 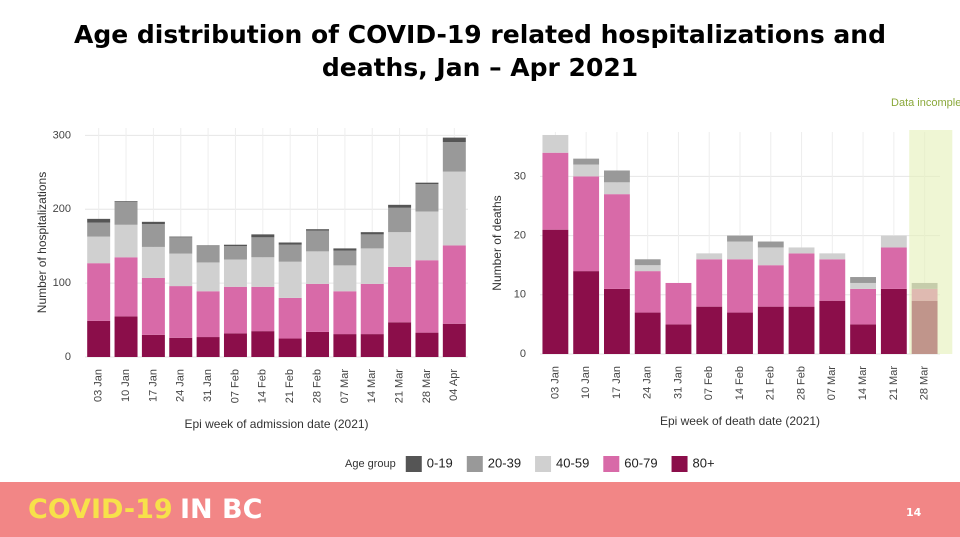 I want to click on footer: COVID-19 IN BC 14, so click(x=480, y=509).